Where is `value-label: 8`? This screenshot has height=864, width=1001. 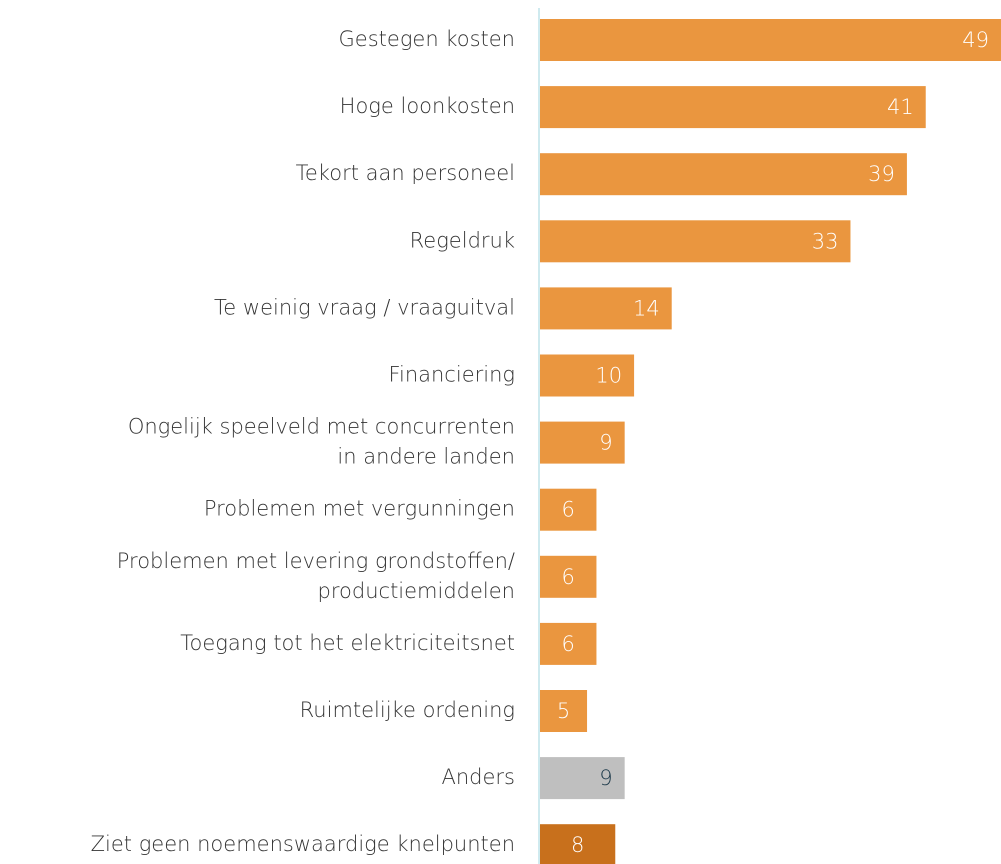
value-label: 8 is located at coordinates (577, 845).